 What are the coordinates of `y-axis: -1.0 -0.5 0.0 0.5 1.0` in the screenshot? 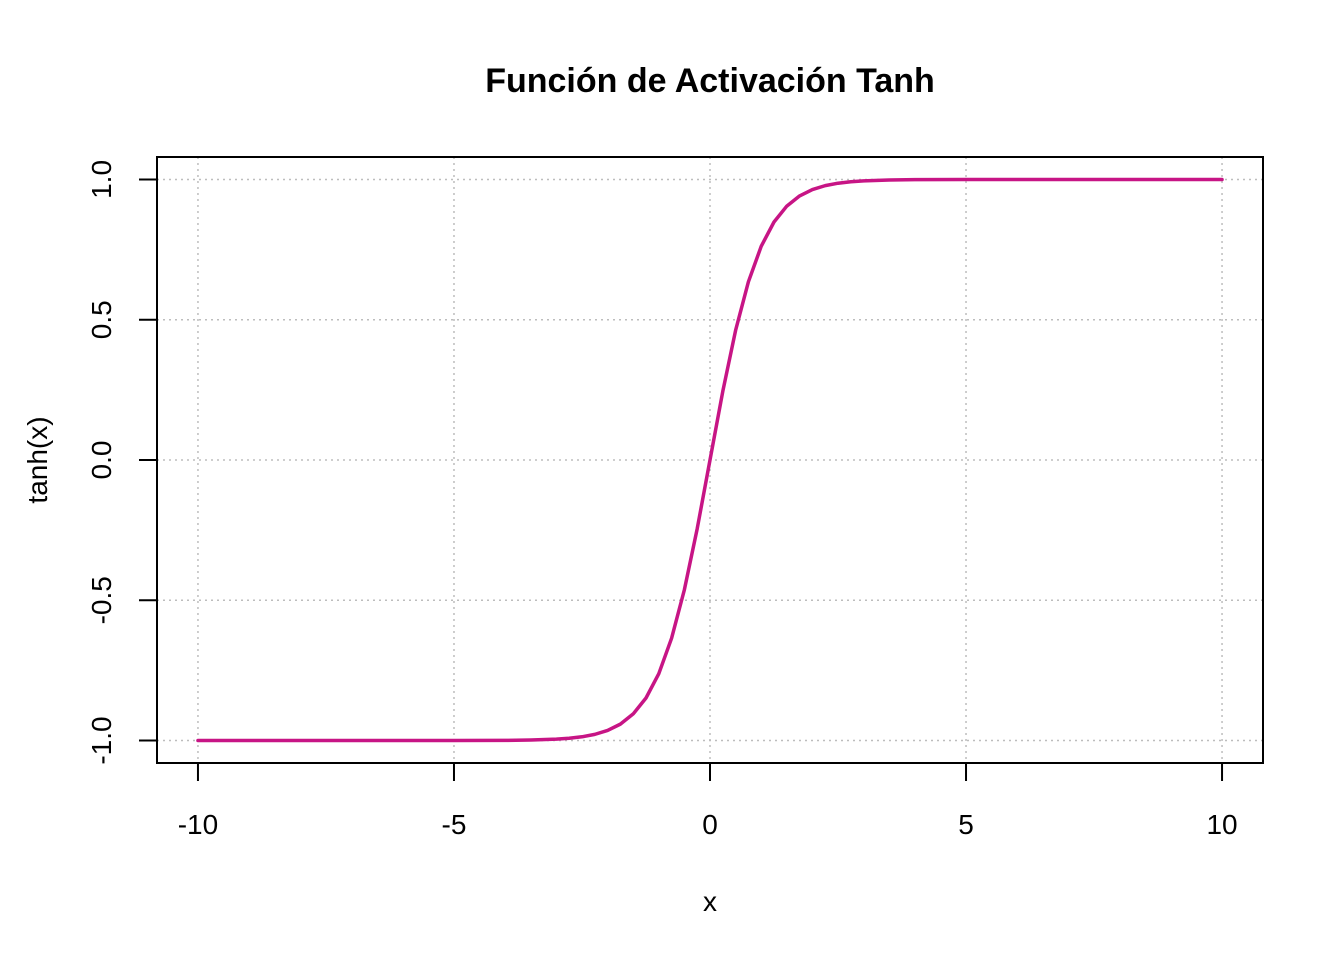 It's located at (121, 462).